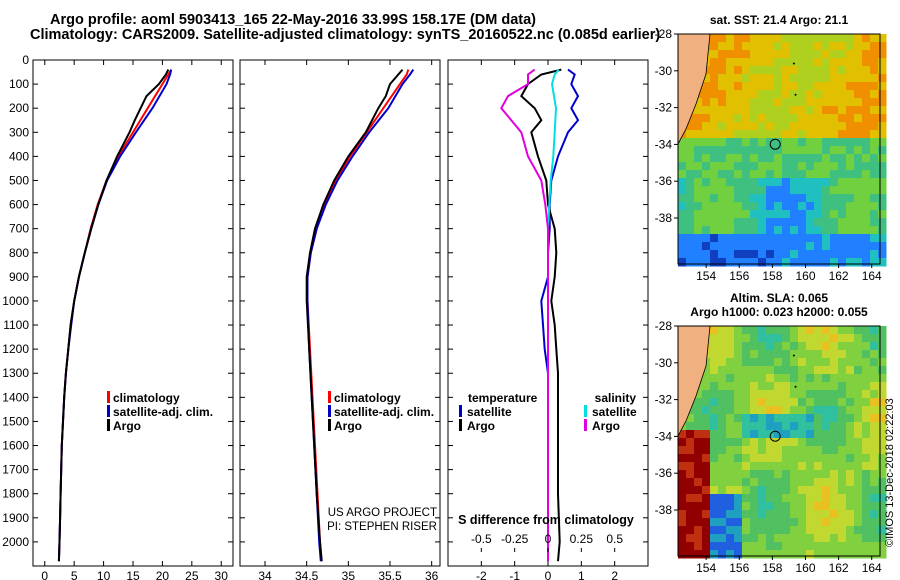  I want to click on map-x-label: 158, so click(772, 568).